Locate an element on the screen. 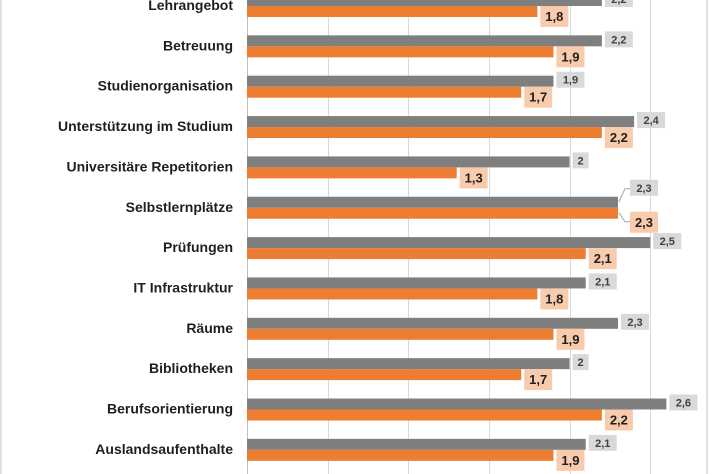  category-label: Selbstlernplätze is located at coordinates (180, 207).